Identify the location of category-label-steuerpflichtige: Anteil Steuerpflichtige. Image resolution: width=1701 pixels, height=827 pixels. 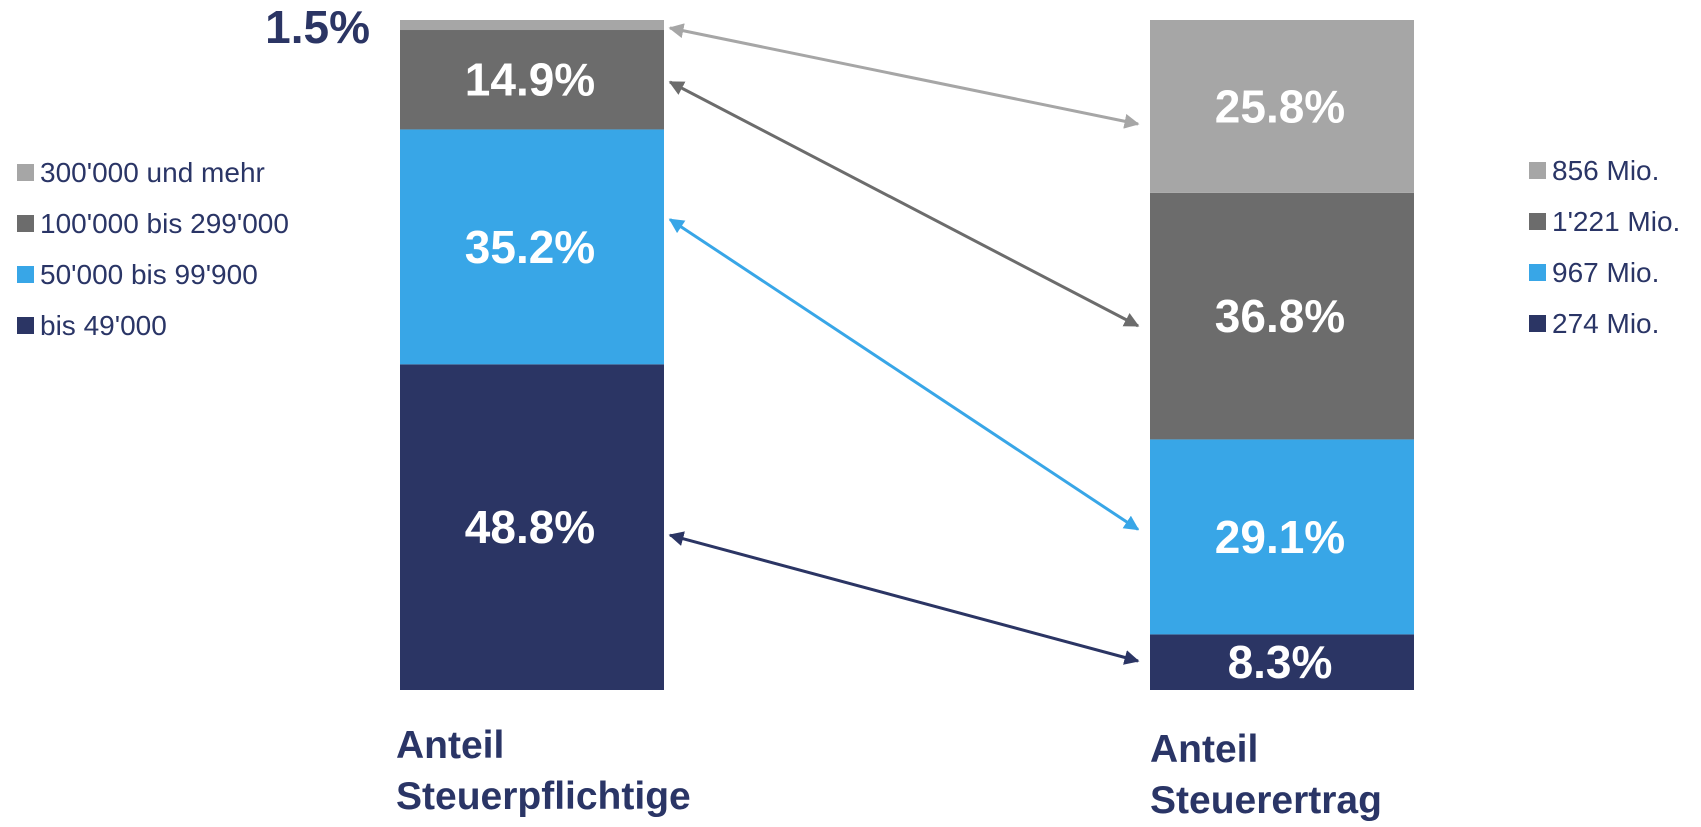
(543, 771).